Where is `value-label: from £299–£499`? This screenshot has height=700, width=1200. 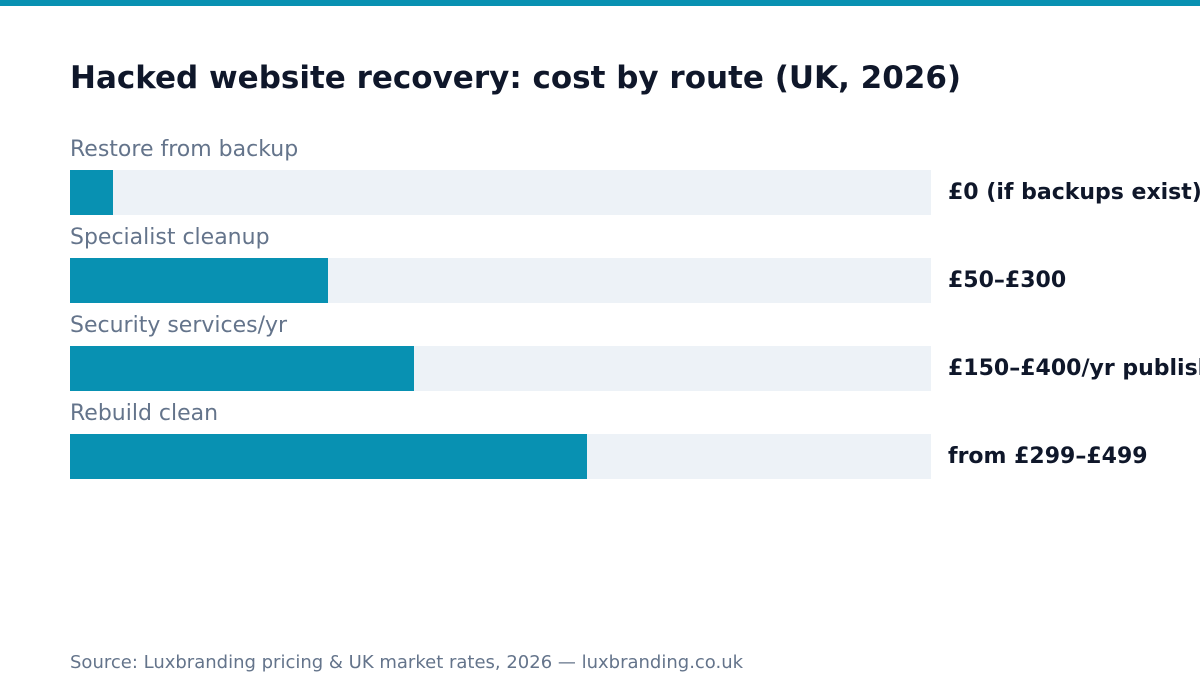
value-label: from £299–£499 is located at coordinates (1048, 456).